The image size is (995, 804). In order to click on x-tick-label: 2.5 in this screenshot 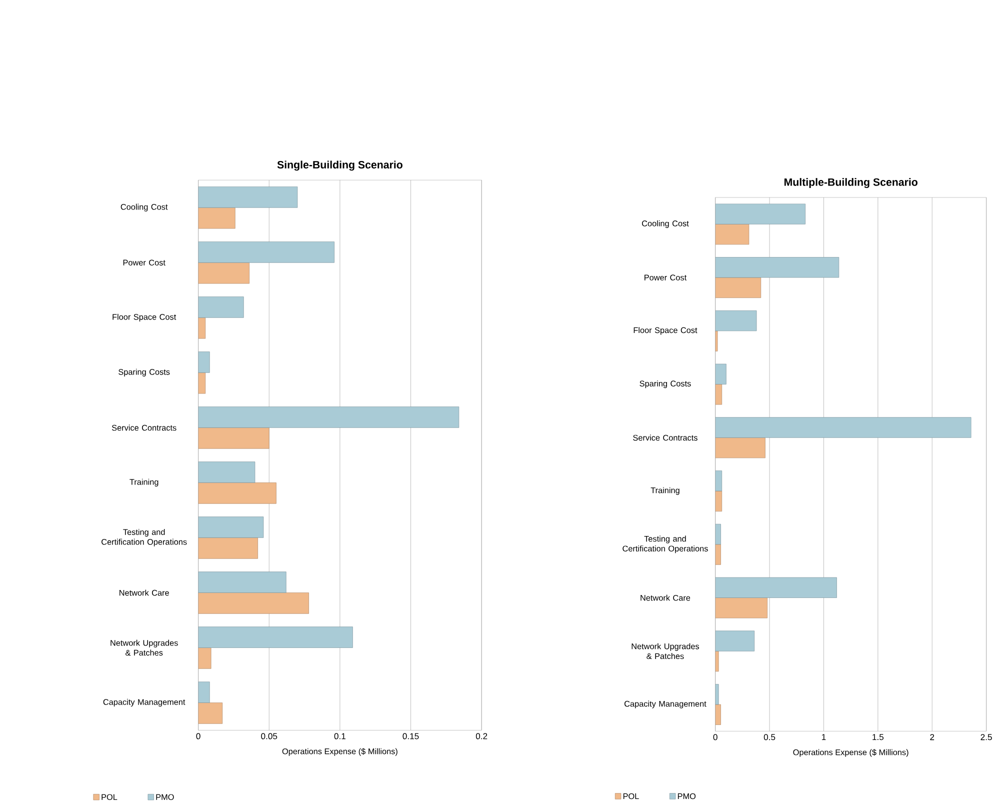, I will do `click(986, 737)`.